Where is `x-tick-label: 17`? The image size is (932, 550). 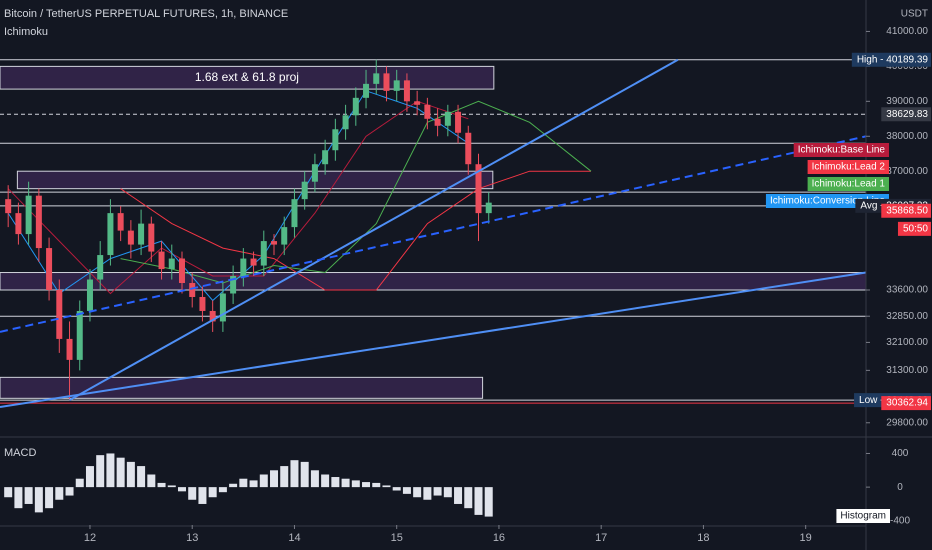
x-tick-label: 17 is located at coordinates (601, 538).